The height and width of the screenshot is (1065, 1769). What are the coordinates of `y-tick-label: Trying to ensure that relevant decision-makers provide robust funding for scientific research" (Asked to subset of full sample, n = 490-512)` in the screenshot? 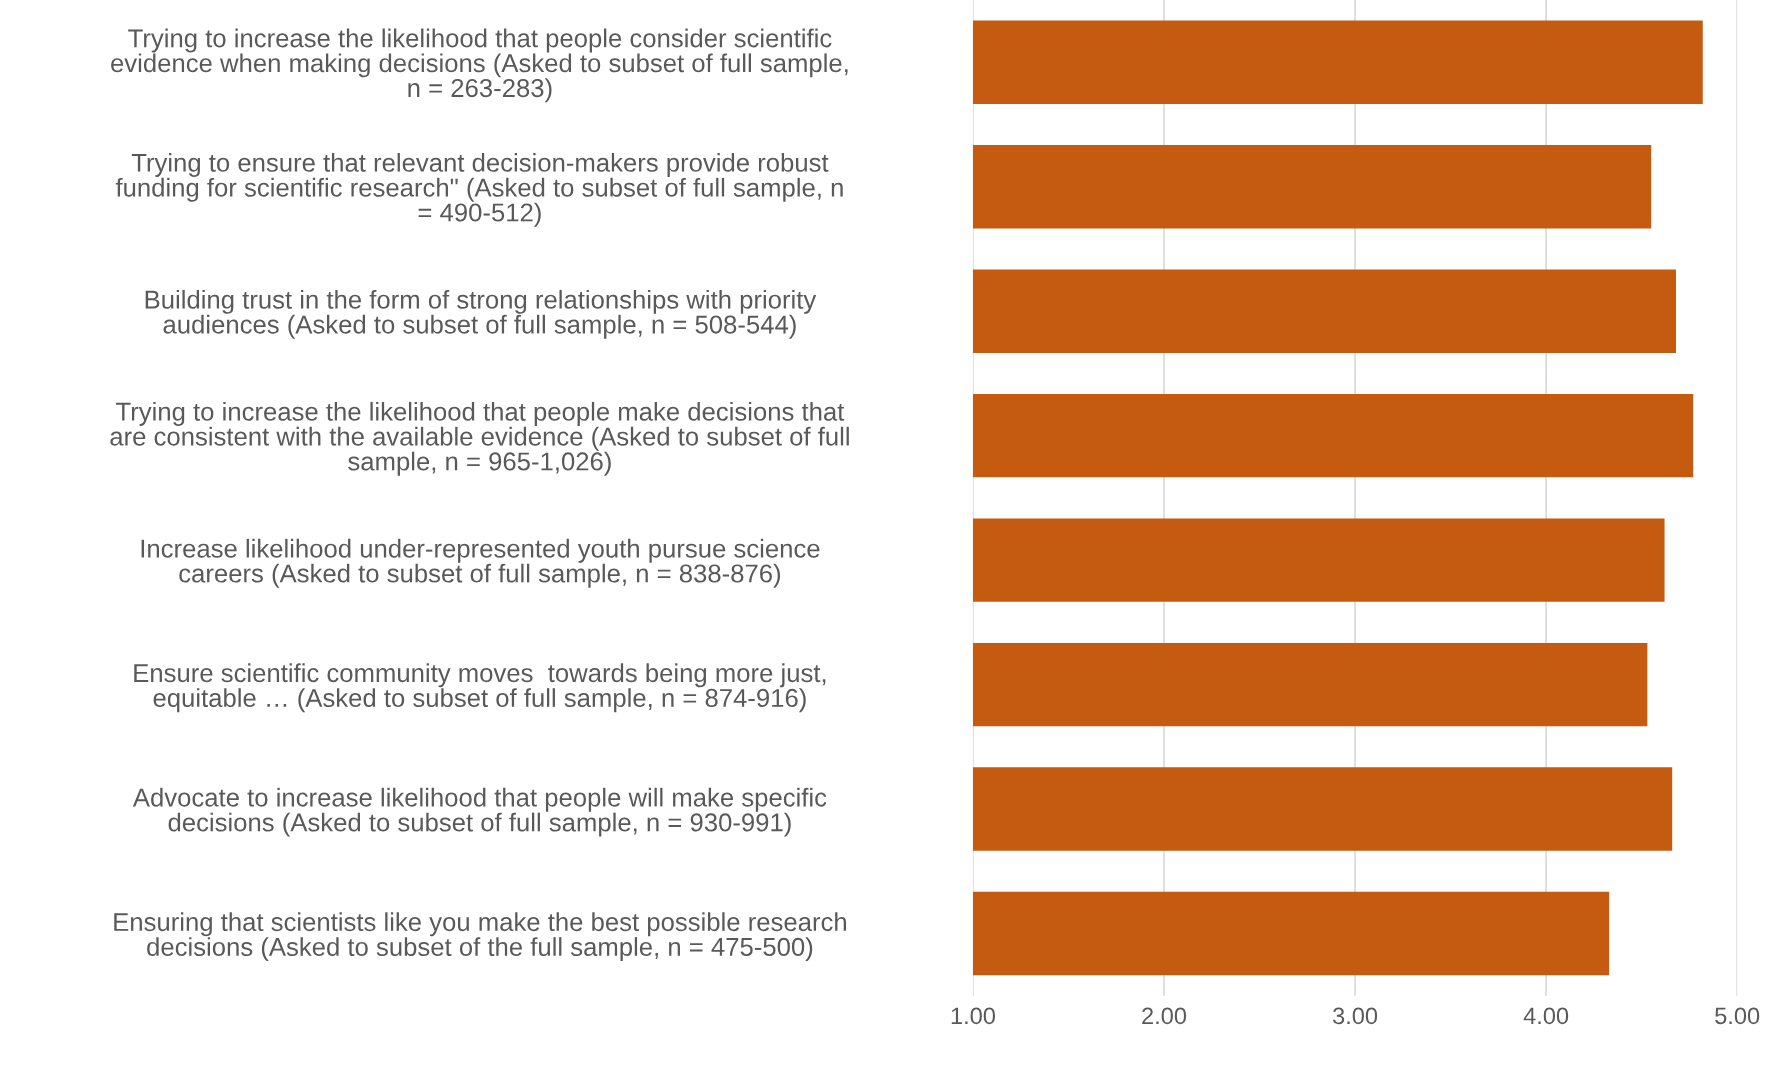 It's located at (479, 189).